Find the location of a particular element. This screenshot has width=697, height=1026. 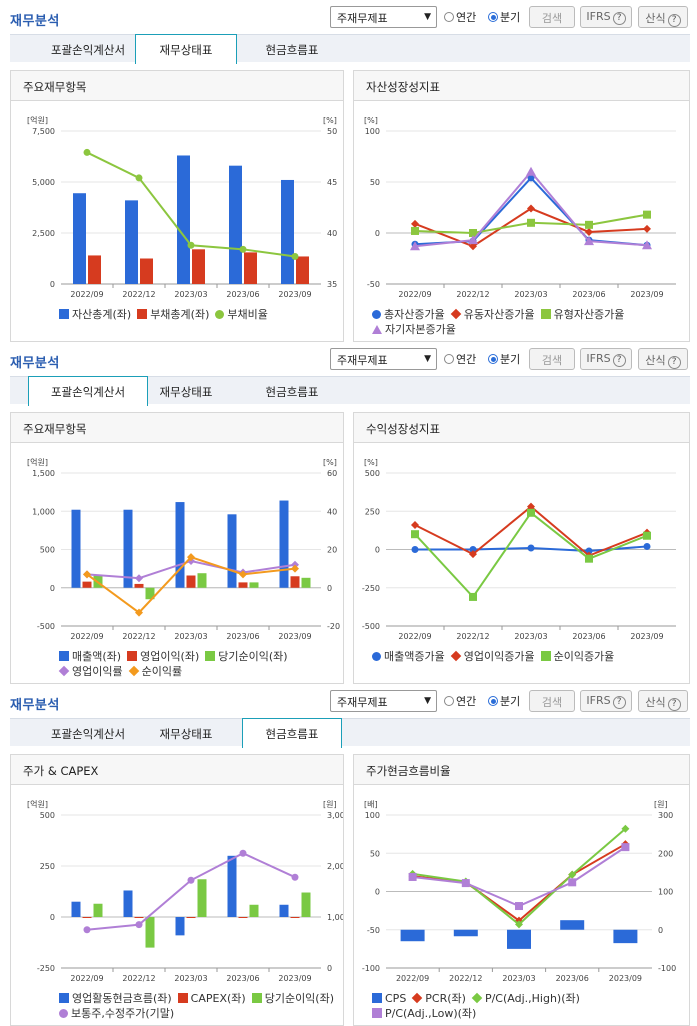

legend-item: 유동자산증가율 is located at coordinates (492, 314).